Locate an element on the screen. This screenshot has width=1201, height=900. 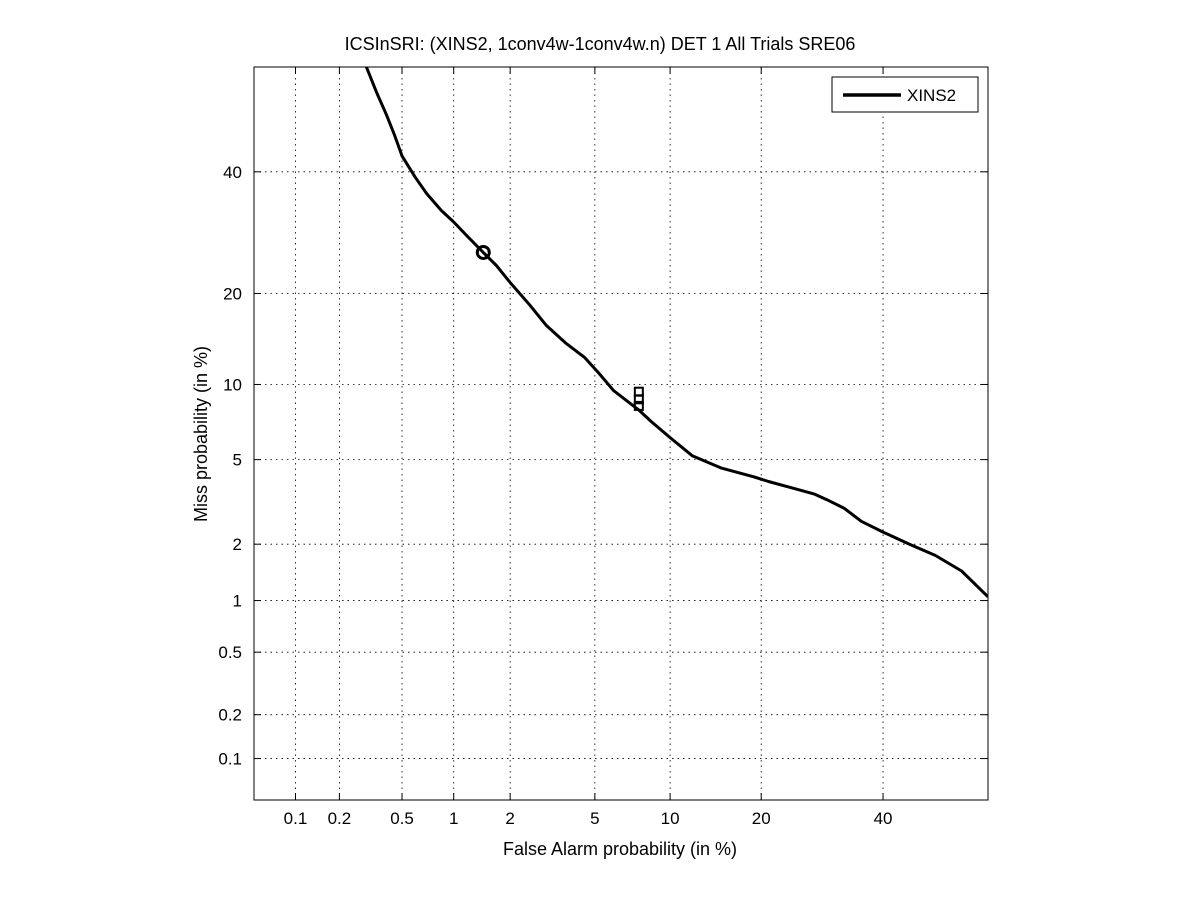
y-tick-label: 5 is located at coordinates (237, 460).